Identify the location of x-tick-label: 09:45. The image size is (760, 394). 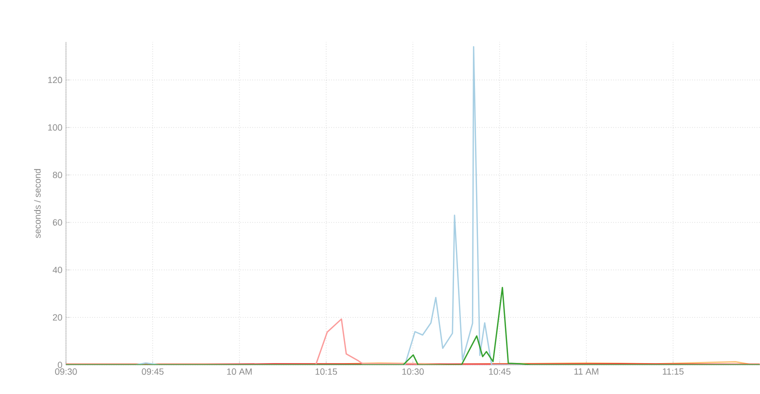
(153, 371).